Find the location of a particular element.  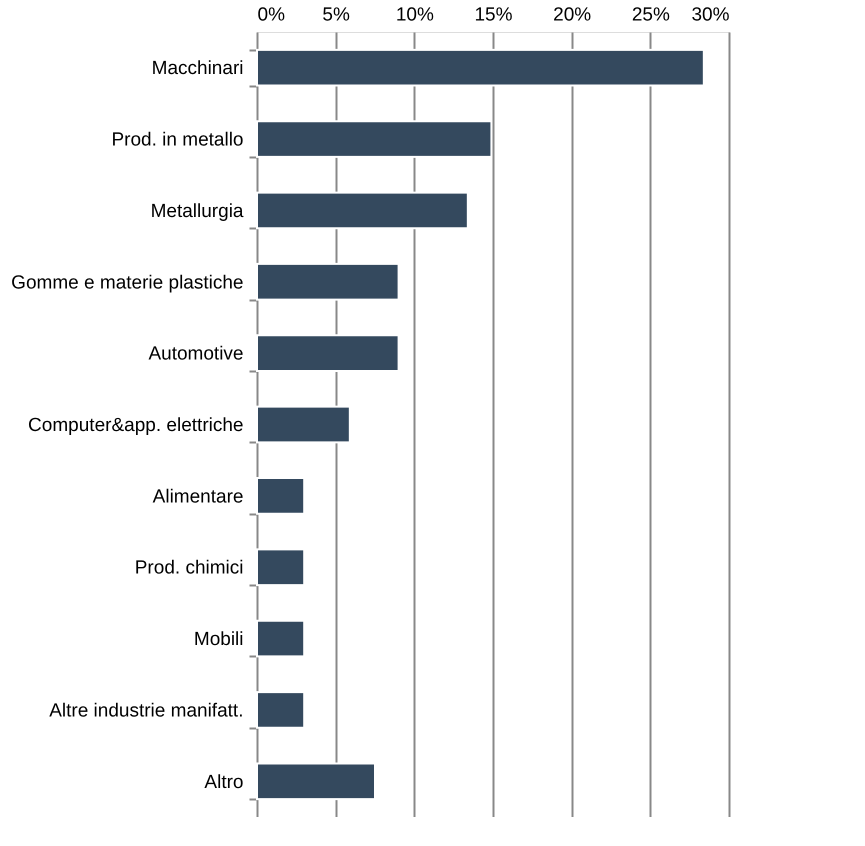

x-tick-label: 0% is located at coordinates (272, 15).